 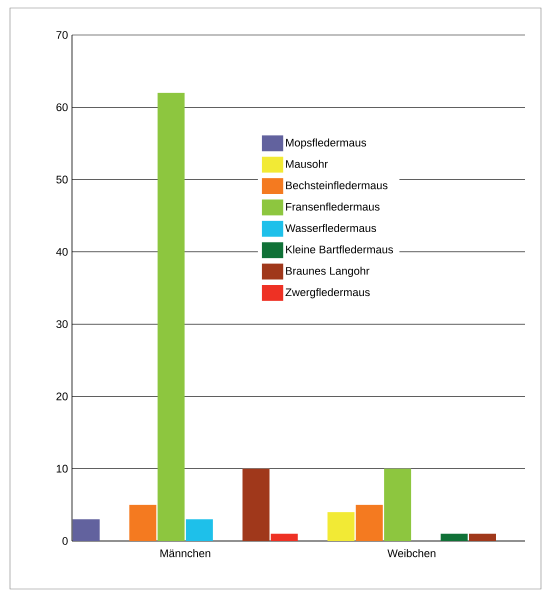 I want to click on legend-label: Braunes Langohr, so click(x=328, y=271).